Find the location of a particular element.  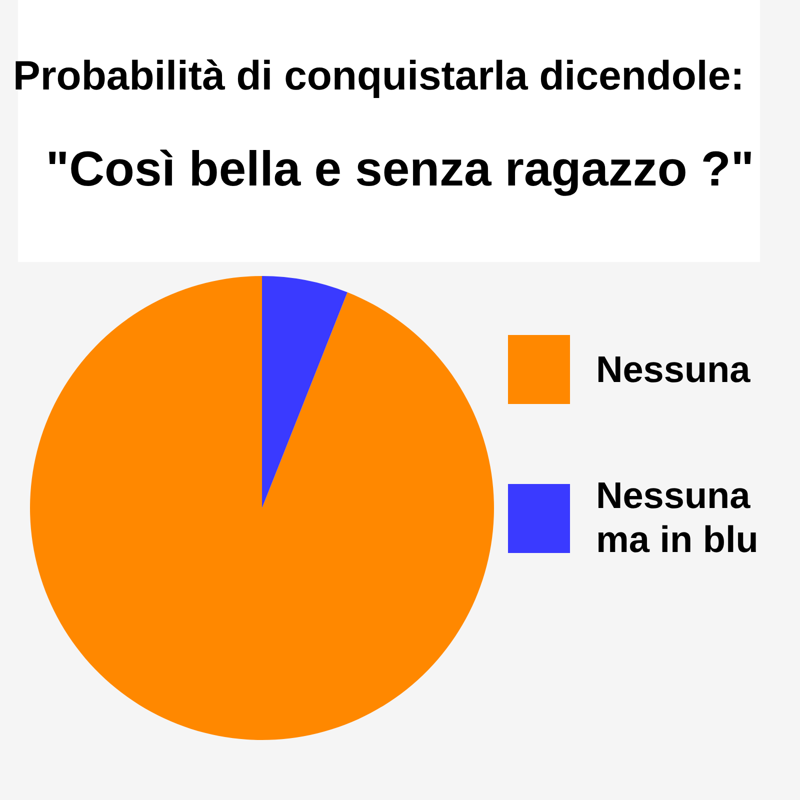

legend-label: Nessuna is located at coordinates (674, 370).